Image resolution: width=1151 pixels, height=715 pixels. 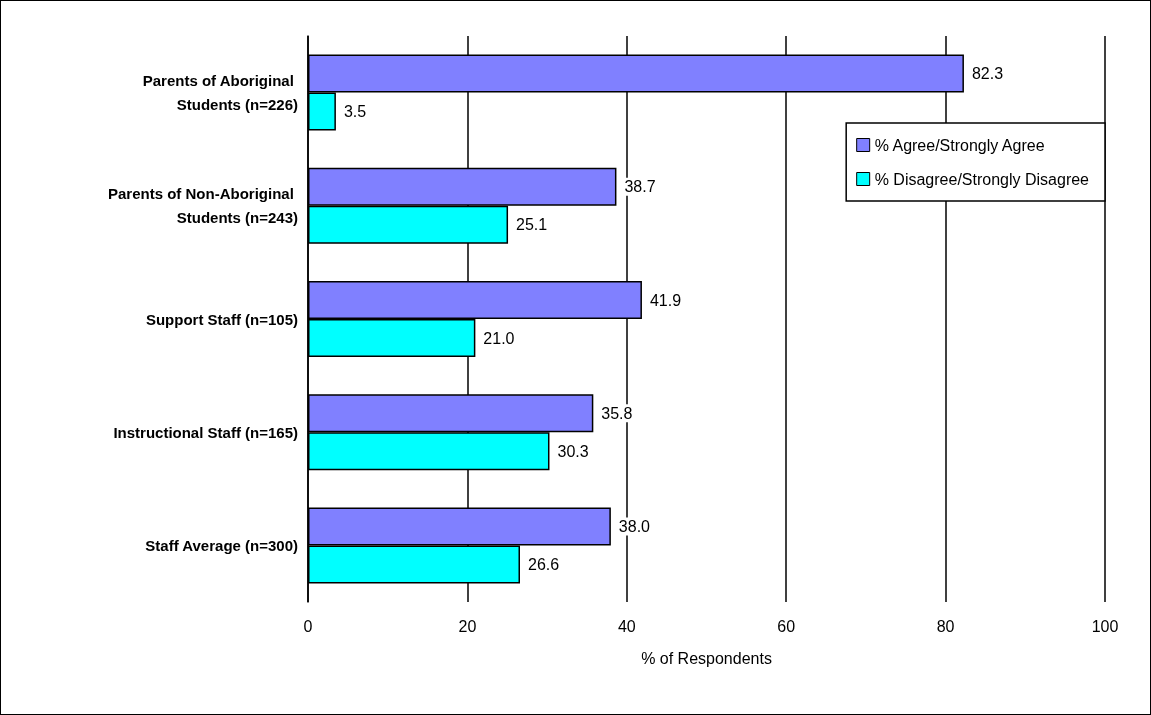 I want to click on data-label: 26.6, so click(x=544, y=564).